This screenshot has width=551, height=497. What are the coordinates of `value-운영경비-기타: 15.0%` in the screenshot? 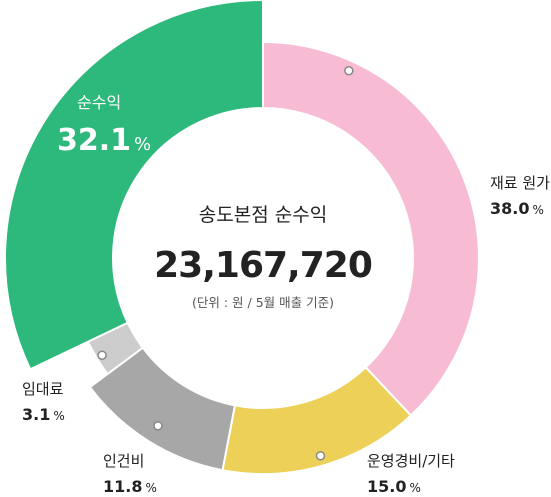 It's located at (394, 486).